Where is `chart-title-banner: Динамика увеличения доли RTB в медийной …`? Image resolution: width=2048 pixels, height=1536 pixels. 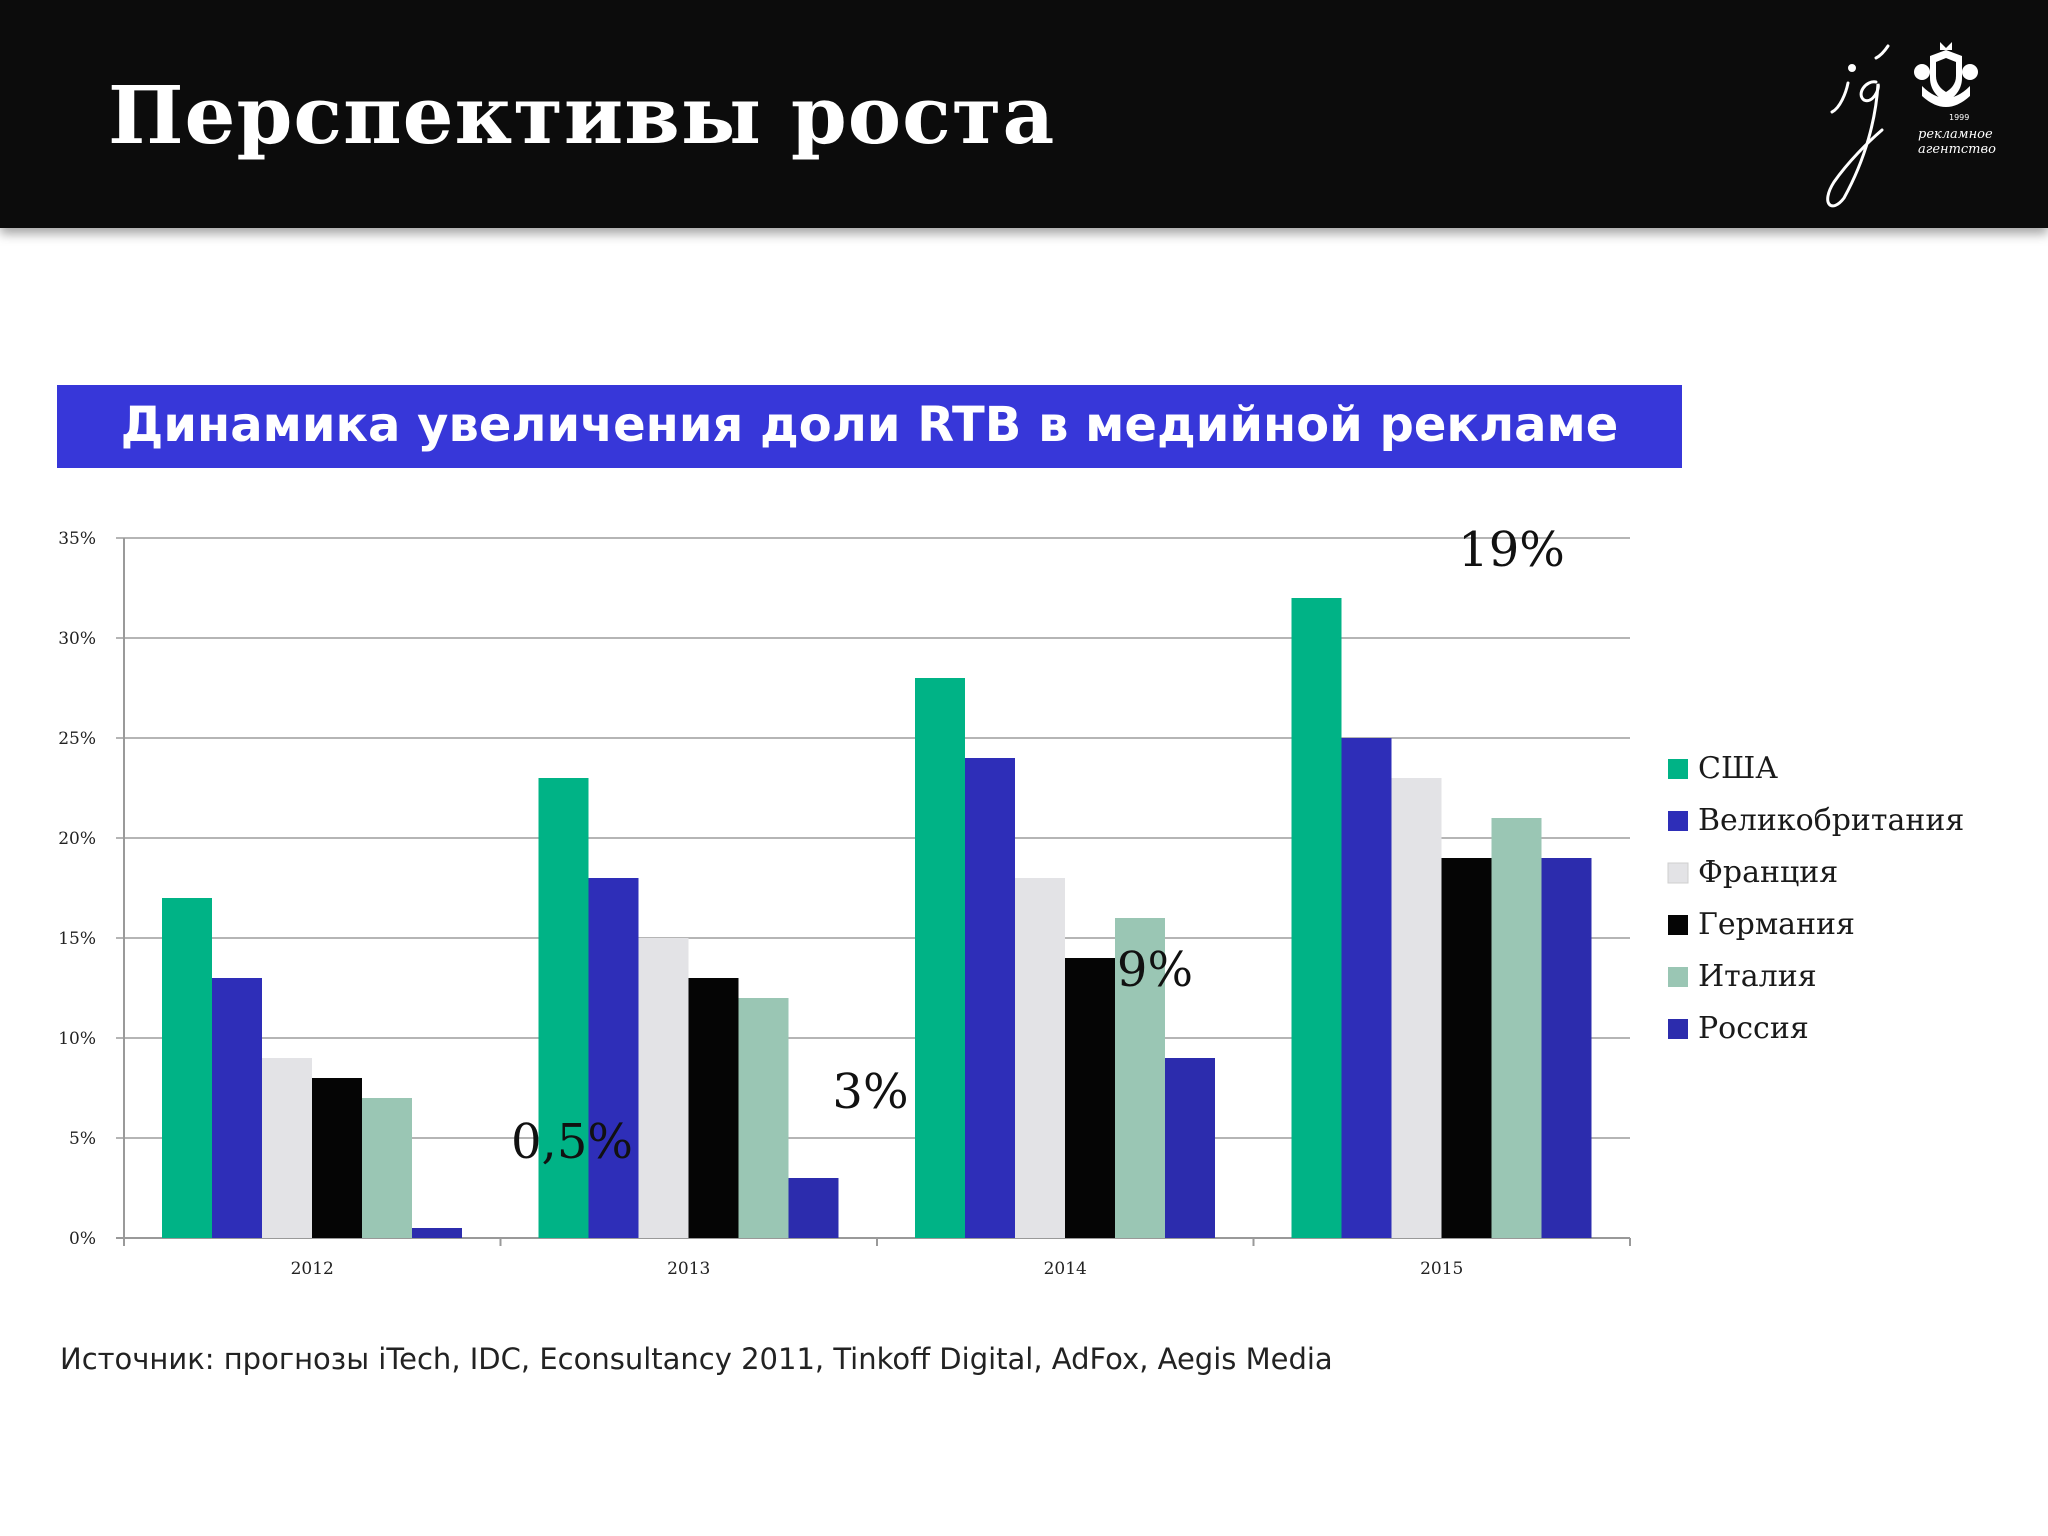 chart-title-banner: Динамика увеличения доли RTB в медийной … is located at coordinates (869, 426).